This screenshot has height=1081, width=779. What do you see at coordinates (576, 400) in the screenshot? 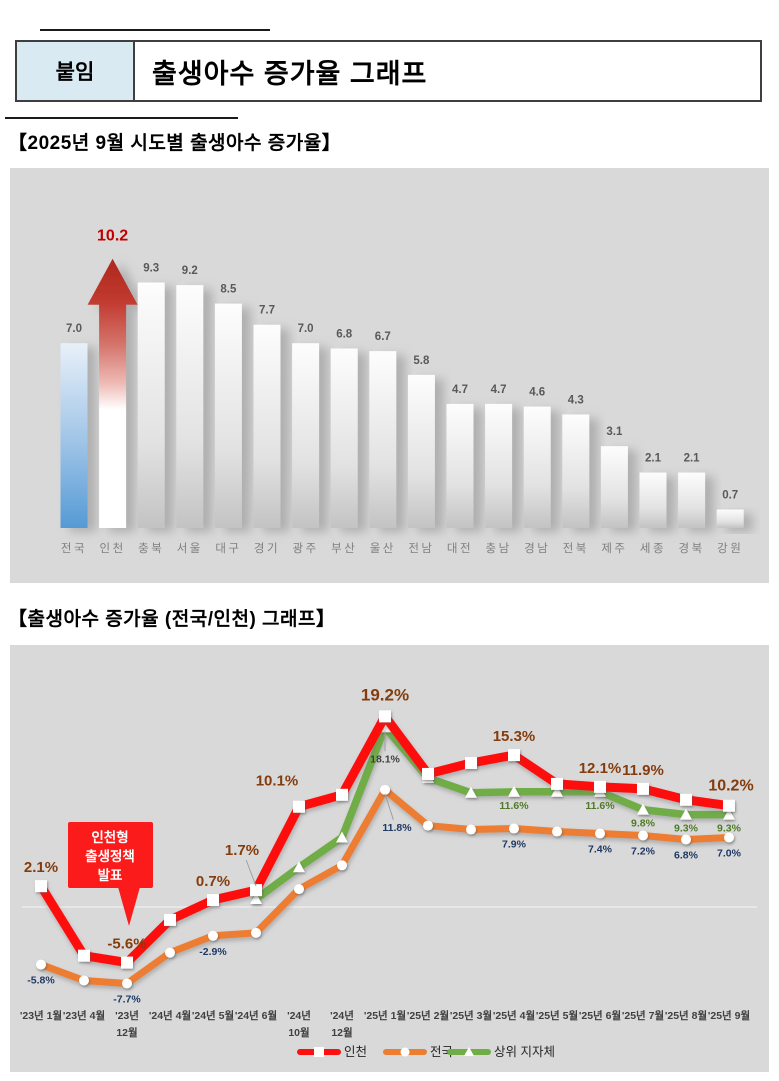
I see `bar-value-label: 4.3` at bounding box center [576, 400].